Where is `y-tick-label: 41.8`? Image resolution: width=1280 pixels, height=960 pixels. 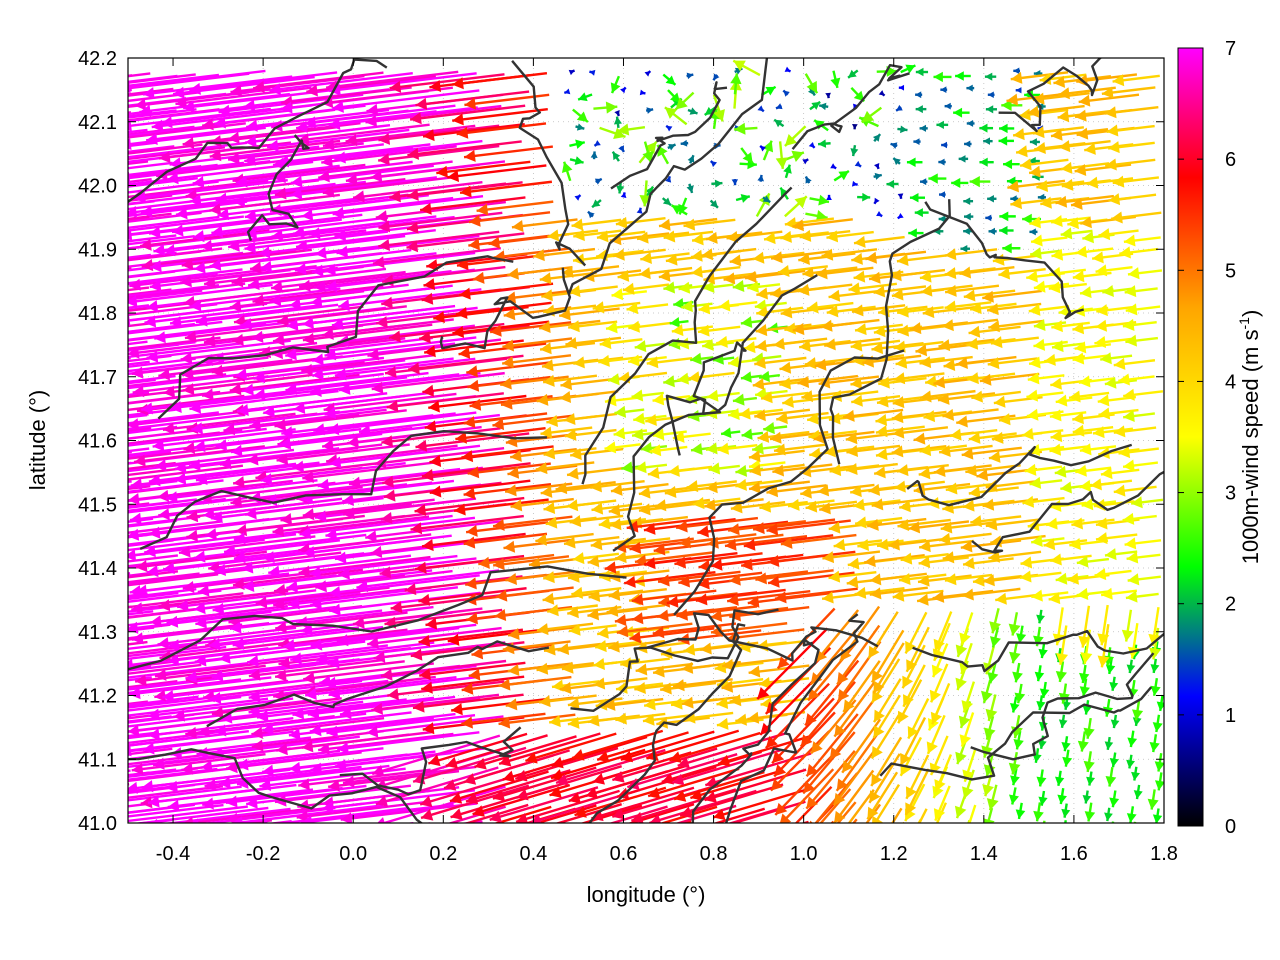 y-tick-label: 41.8 is located at coordinates (97, 314).